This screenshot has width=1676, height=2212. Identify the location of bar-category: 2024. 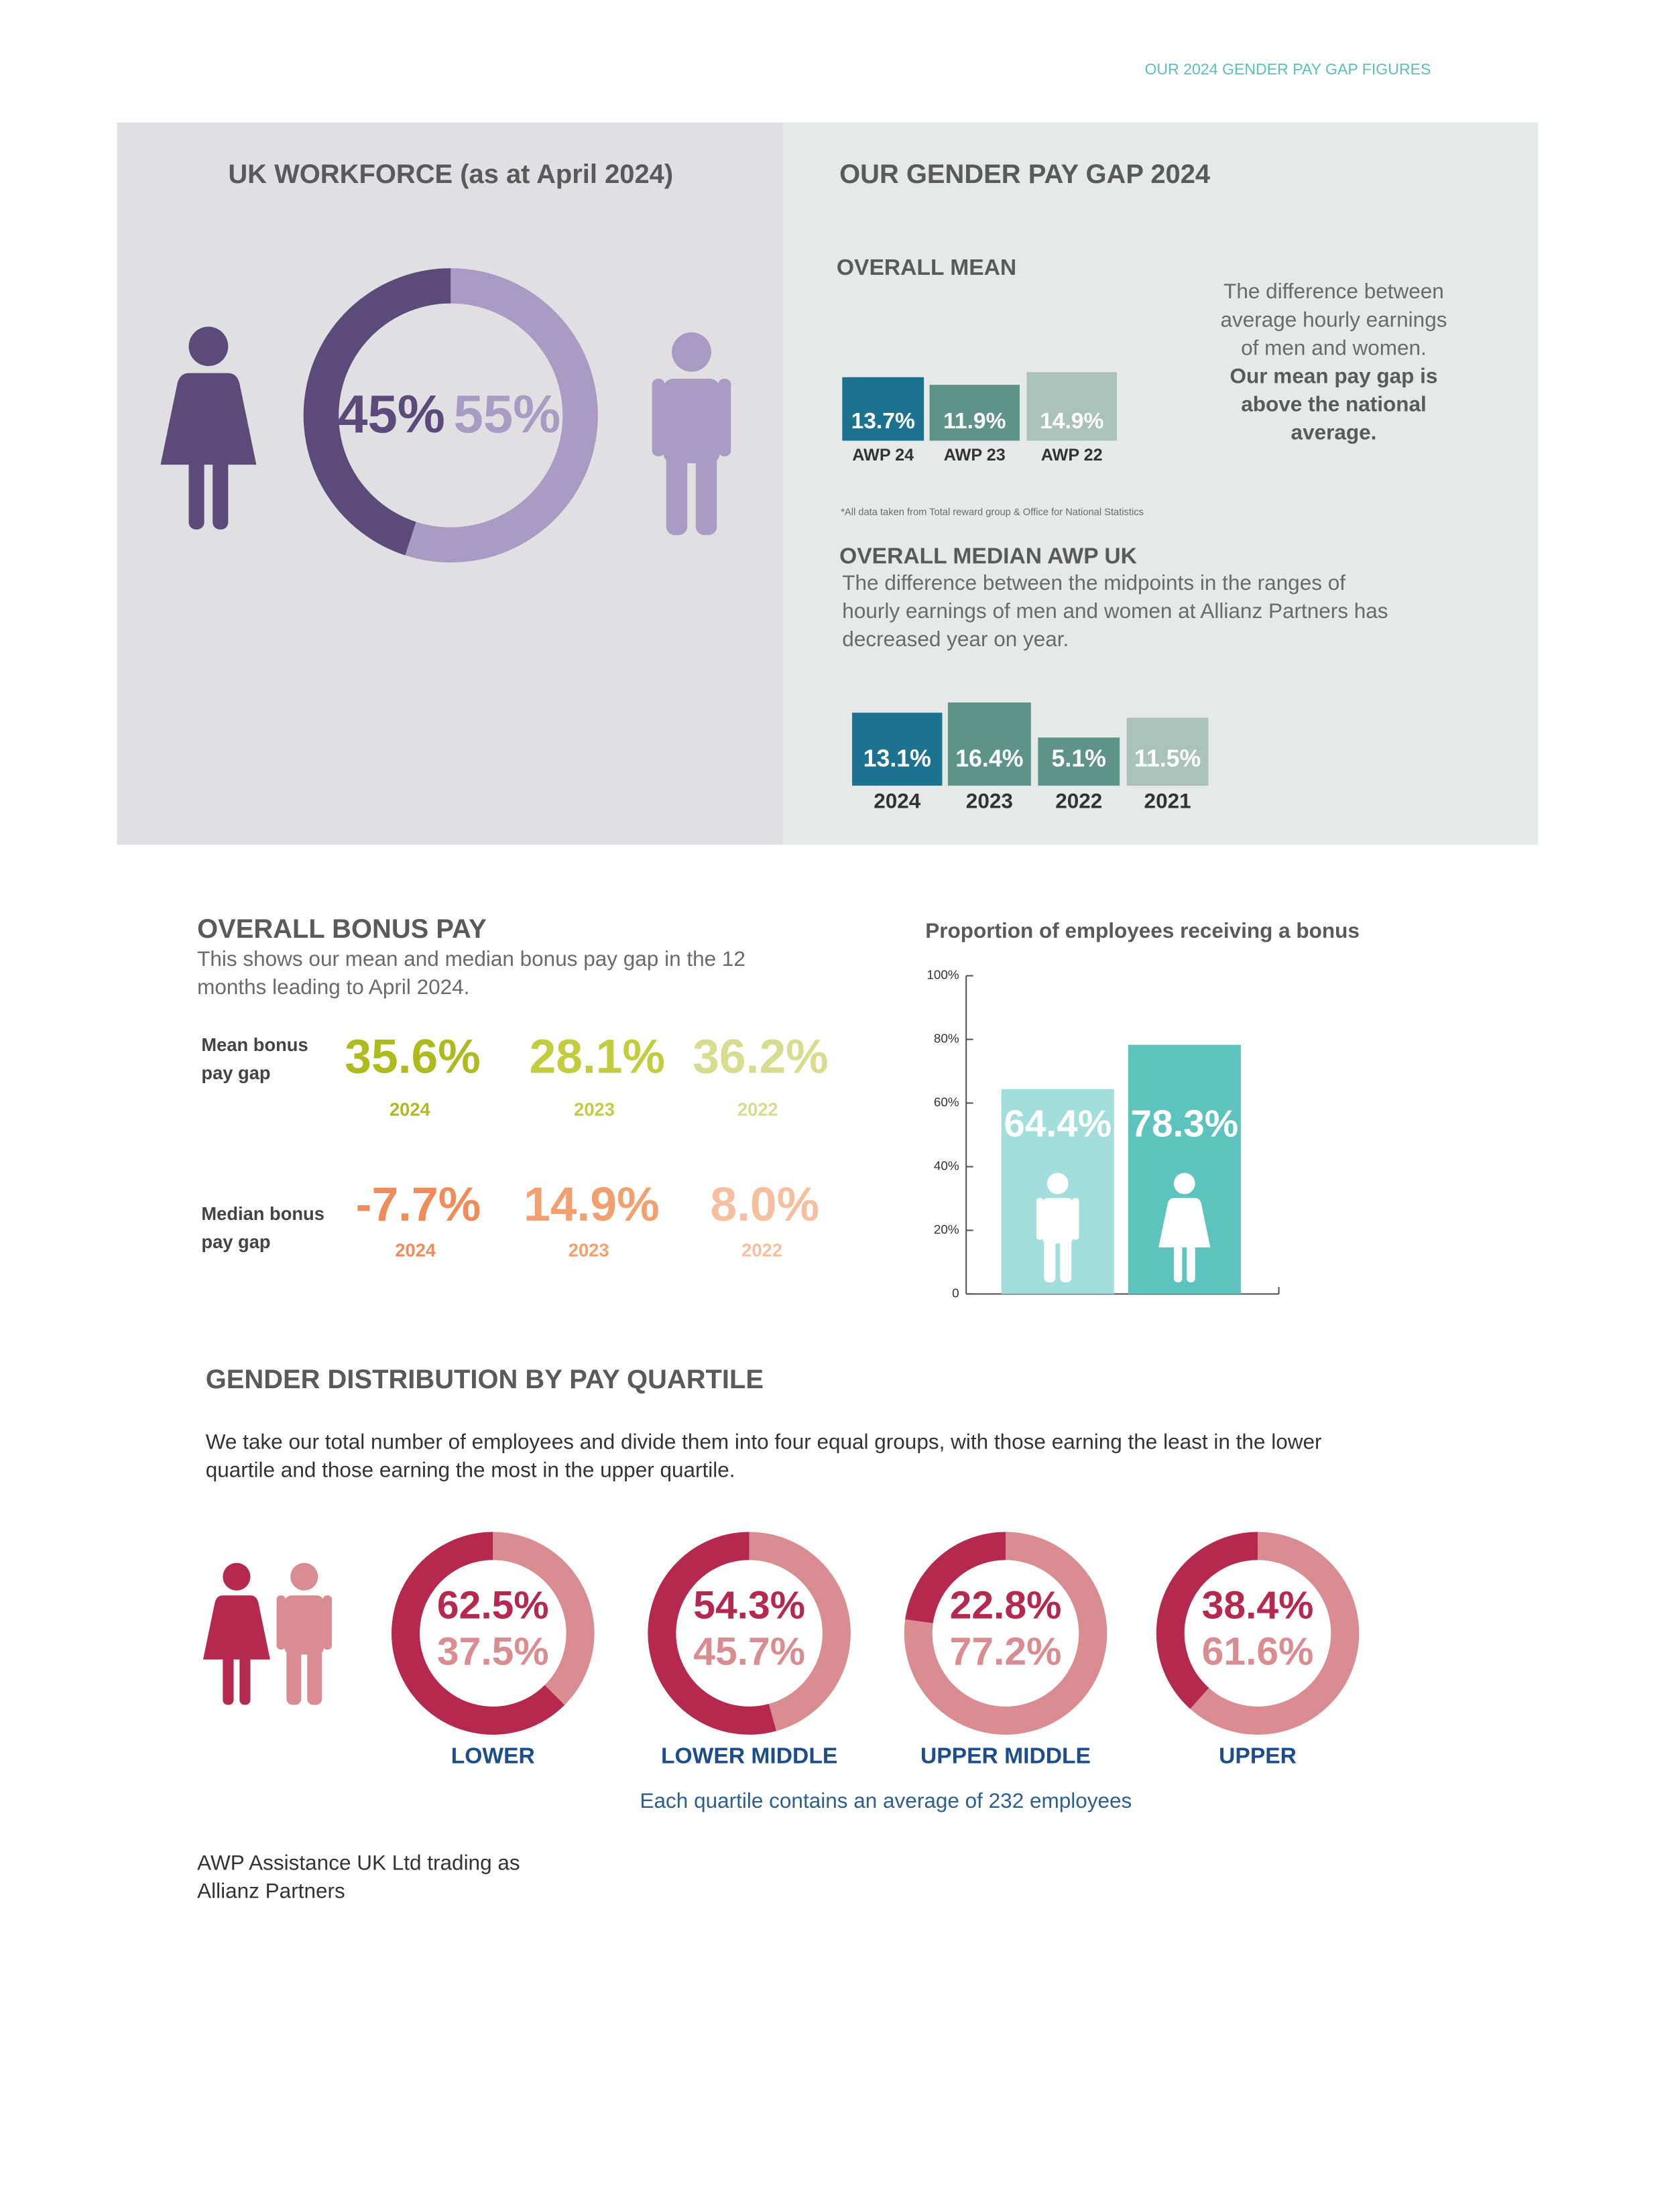
(897, 801).